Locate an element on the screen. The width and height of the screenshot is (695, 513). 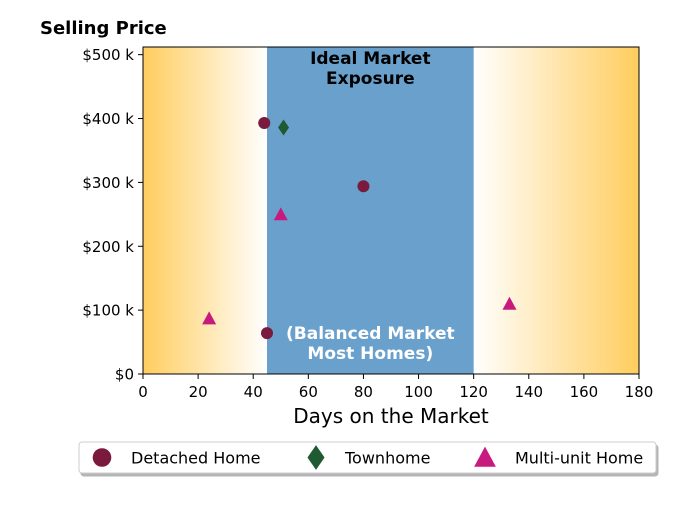
x-tick-label: 0 is located at coordinates (143, 392).